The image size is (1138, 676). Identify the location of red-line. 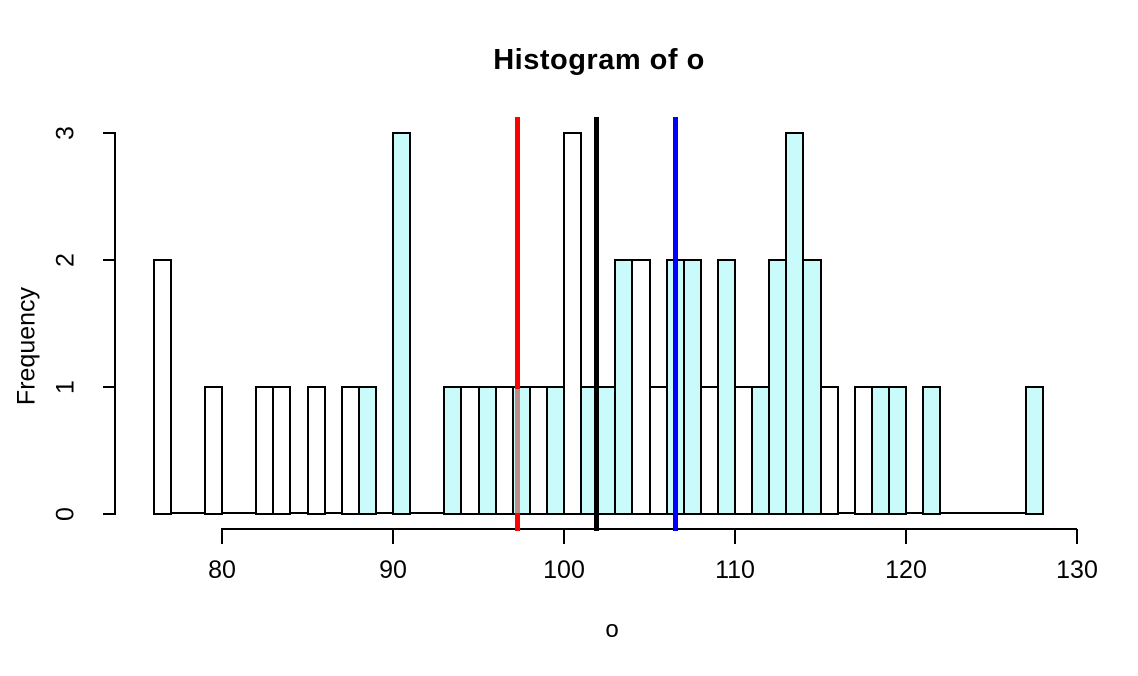
(517, 324).